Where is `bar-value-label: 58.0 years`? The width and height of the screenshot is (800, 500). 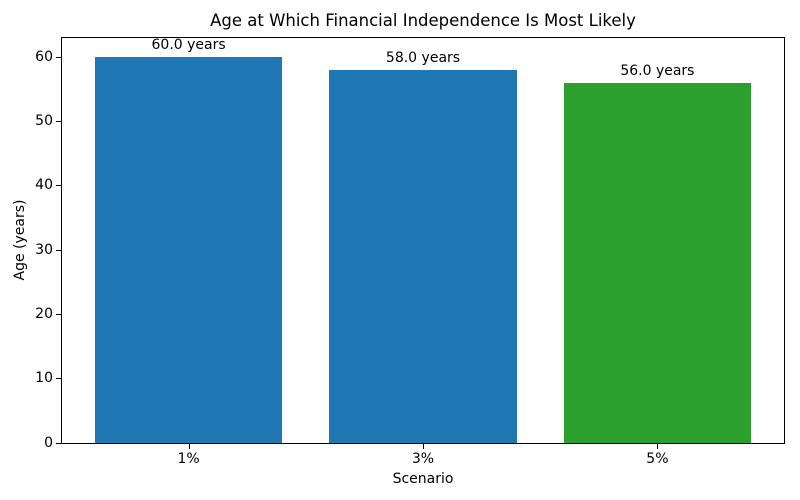
bar-value-label: 58.0 years is located at coordinates (423, 58).